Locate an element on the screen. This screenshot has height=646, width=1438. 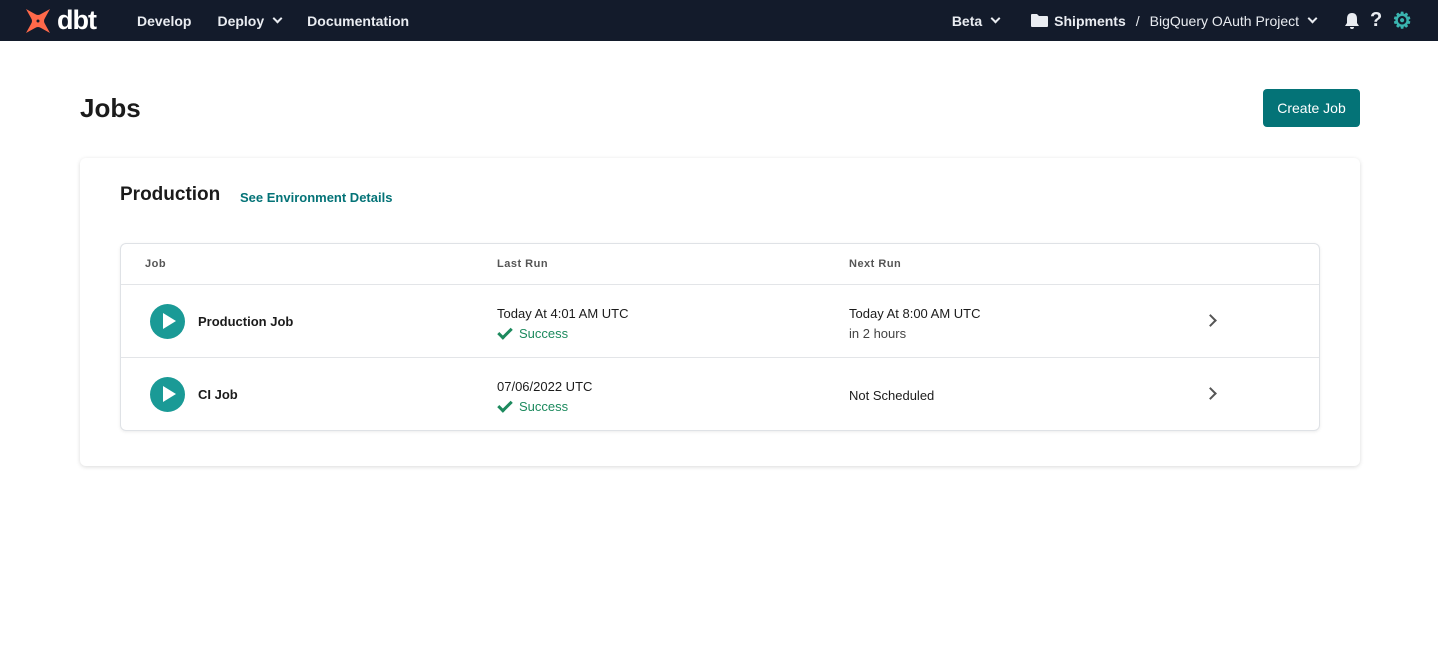
nav-deploy: Deploy is located at coordinates (250, 20).